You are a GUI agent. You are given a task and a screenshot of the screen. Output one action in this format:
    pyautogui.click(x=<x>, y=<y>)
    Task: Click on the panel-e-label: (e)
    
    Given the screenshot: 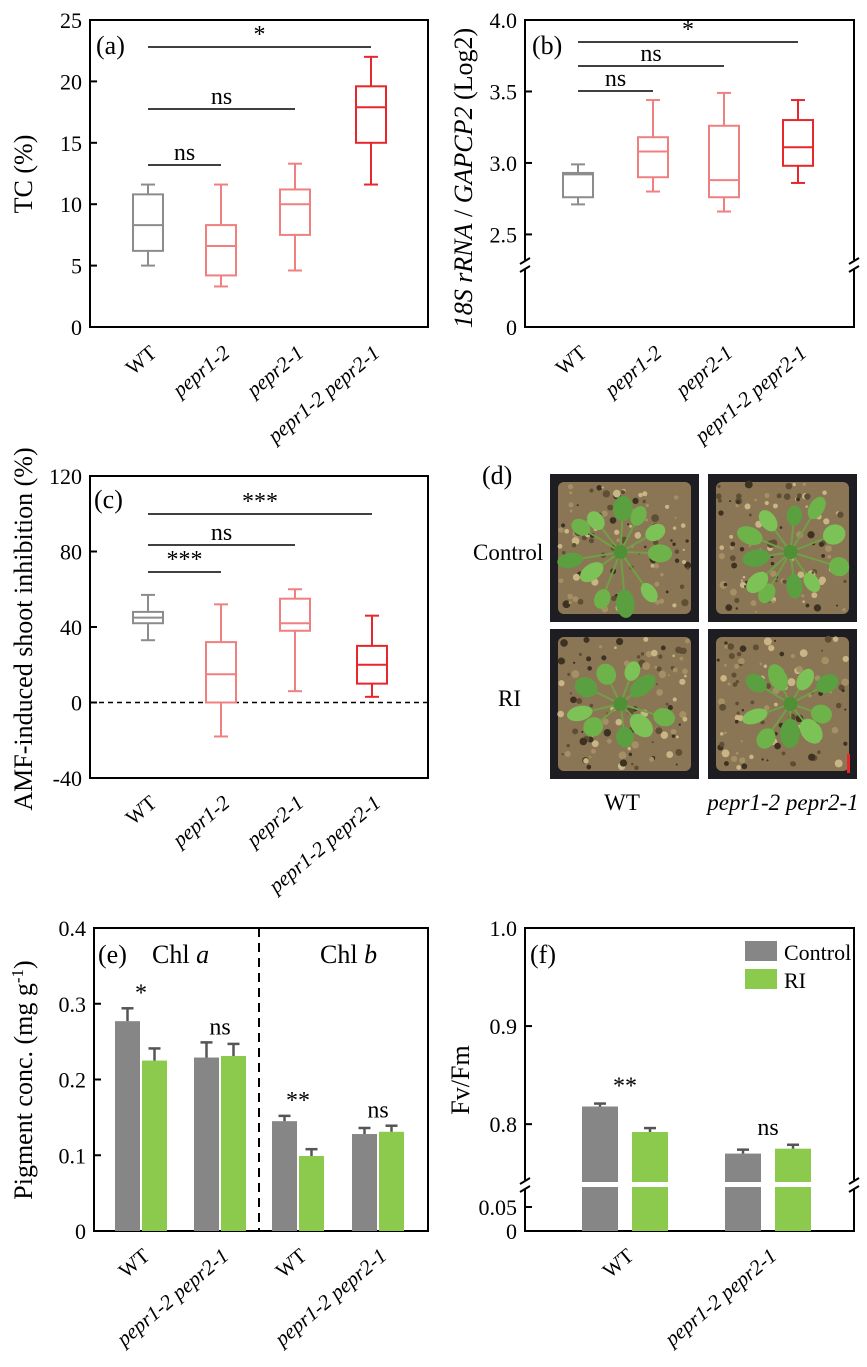 What is the action you would take?
    pyautogui.click(x=112, y=954)
    